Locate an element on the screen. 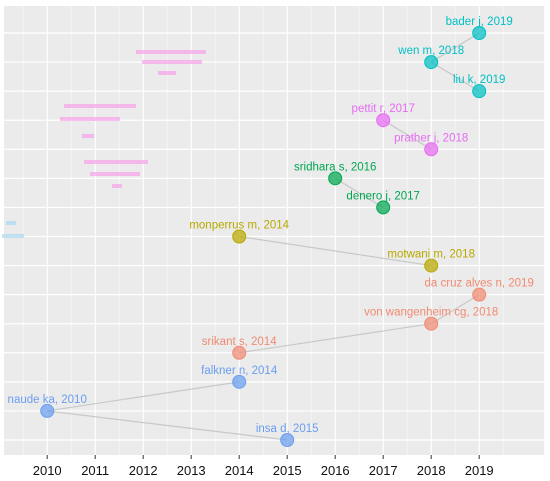 Image resolution: width=550 pixels, height=481 pixels. x-tick-label: 2019 is located at coordinates (479, 470).